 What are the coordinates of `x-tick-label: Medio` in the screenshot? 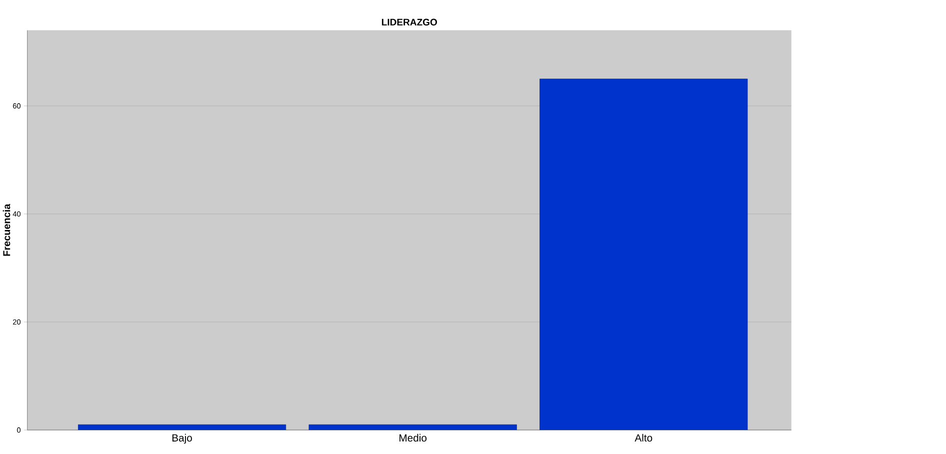 It's located at (413, 438).